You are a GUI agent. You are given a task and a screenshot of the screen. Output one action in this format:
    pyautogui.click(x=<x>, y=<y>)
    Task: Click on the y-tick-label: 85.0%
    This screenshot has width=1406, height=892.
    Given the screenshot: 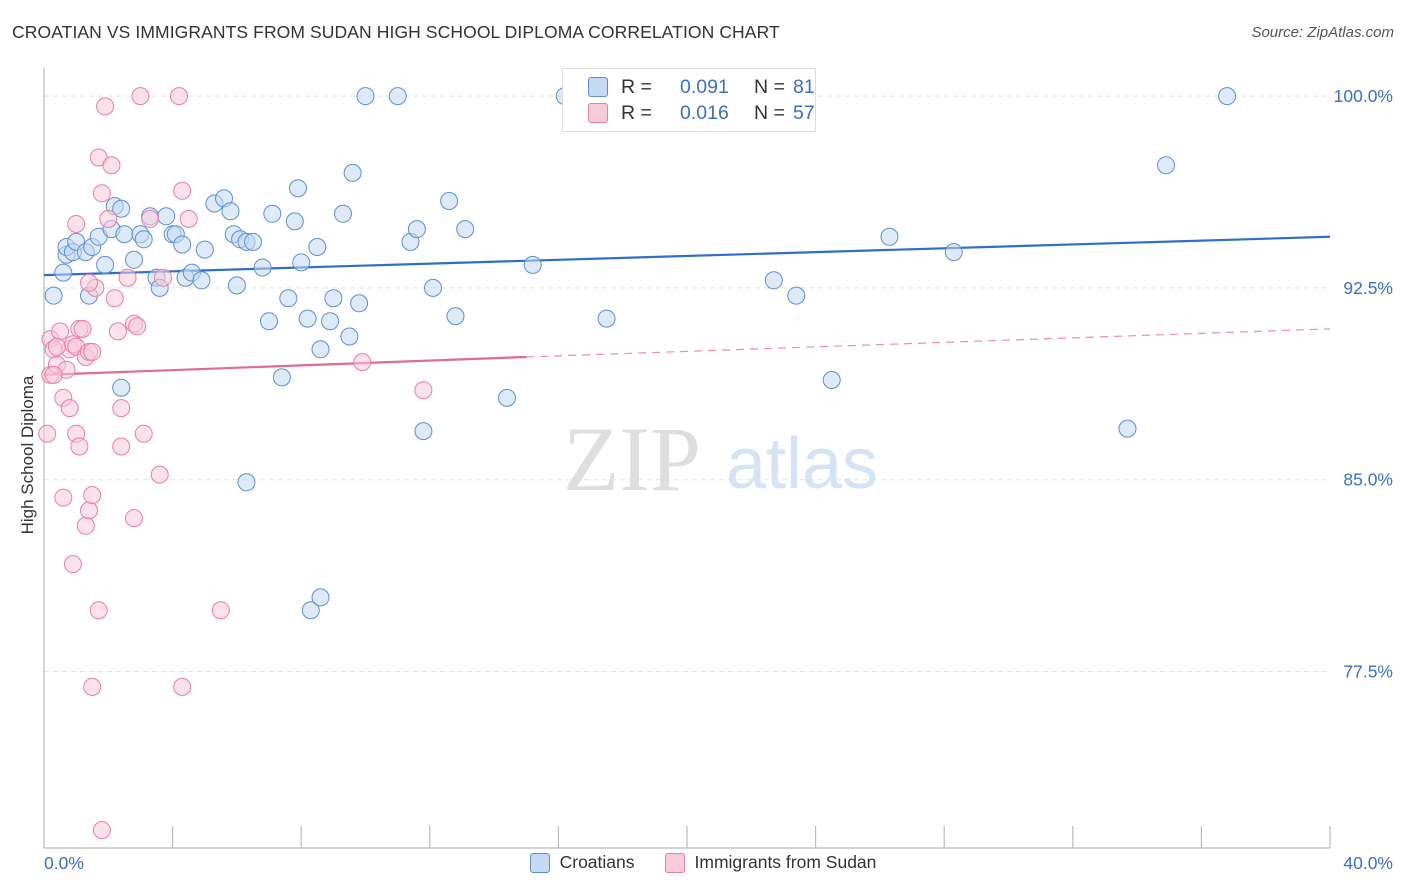 What is the action you would take?
    pyautogui.click(x=1368, y=480)
    